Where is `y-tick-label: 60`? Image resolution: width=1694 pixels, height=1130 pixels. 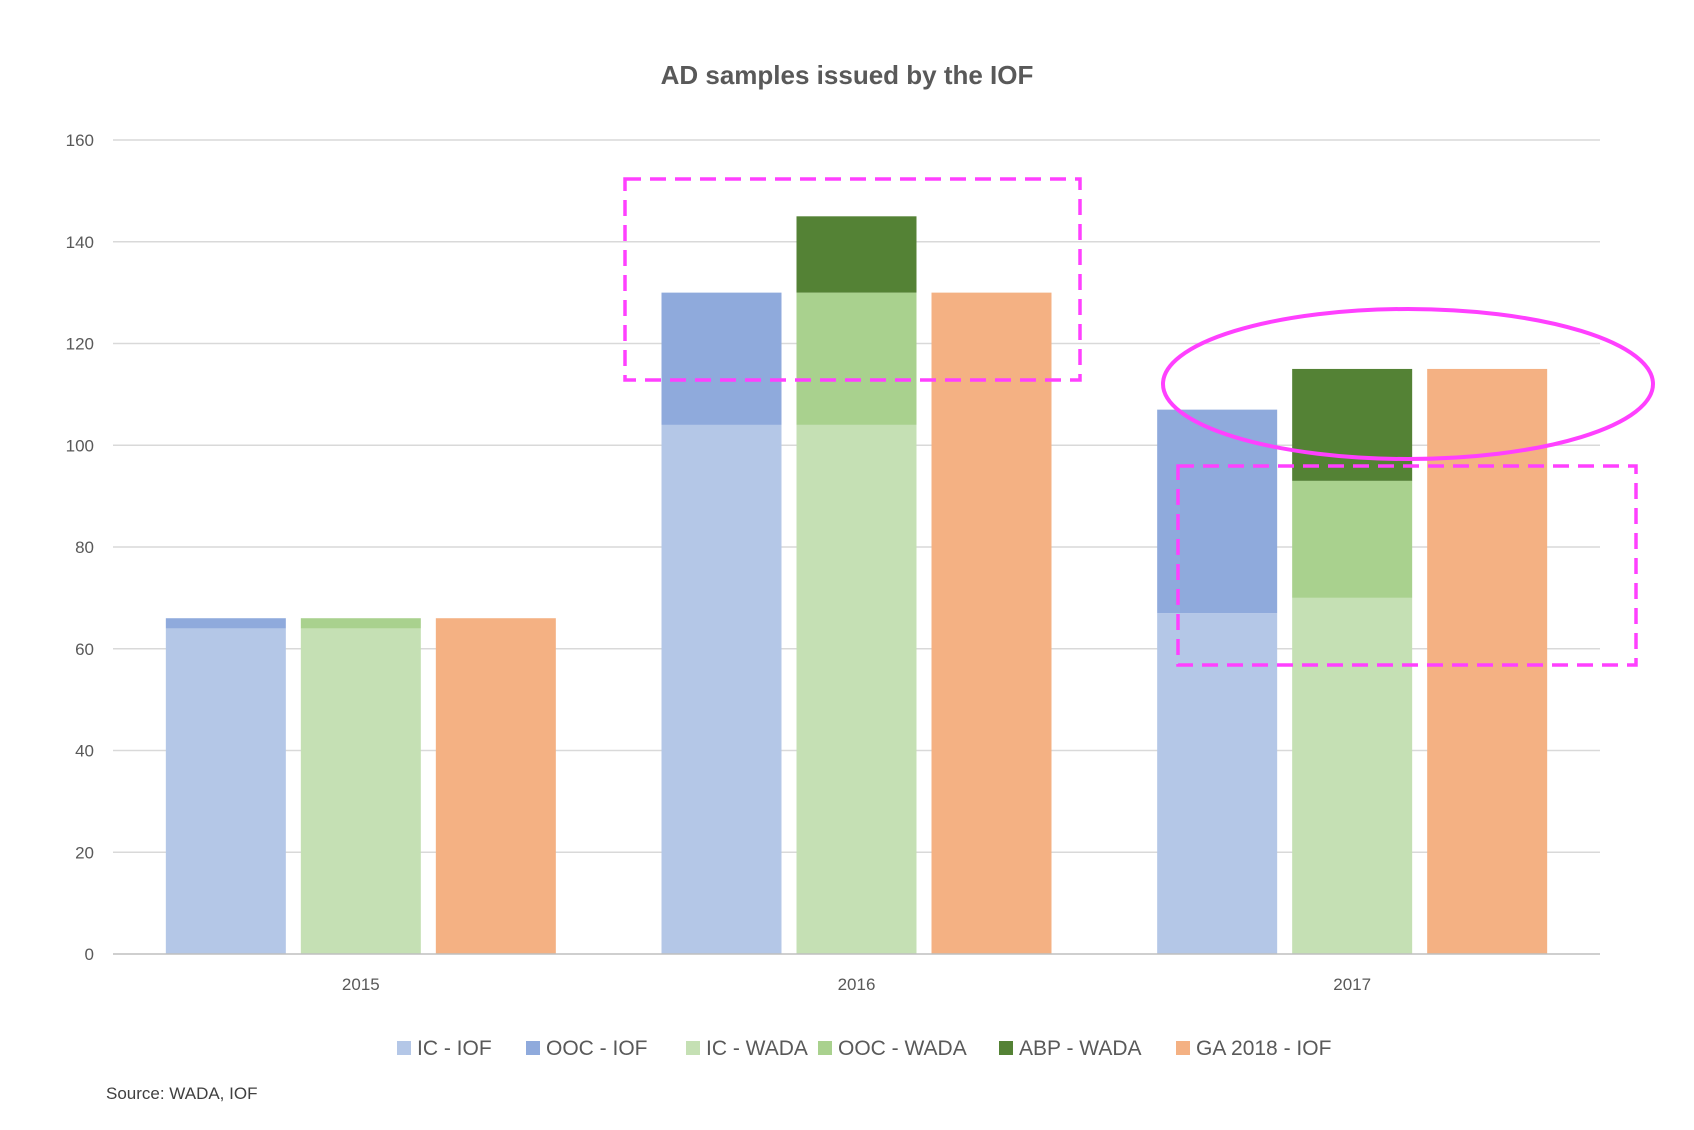 y-tick-label: 60 is located at coordinates (84, 649).